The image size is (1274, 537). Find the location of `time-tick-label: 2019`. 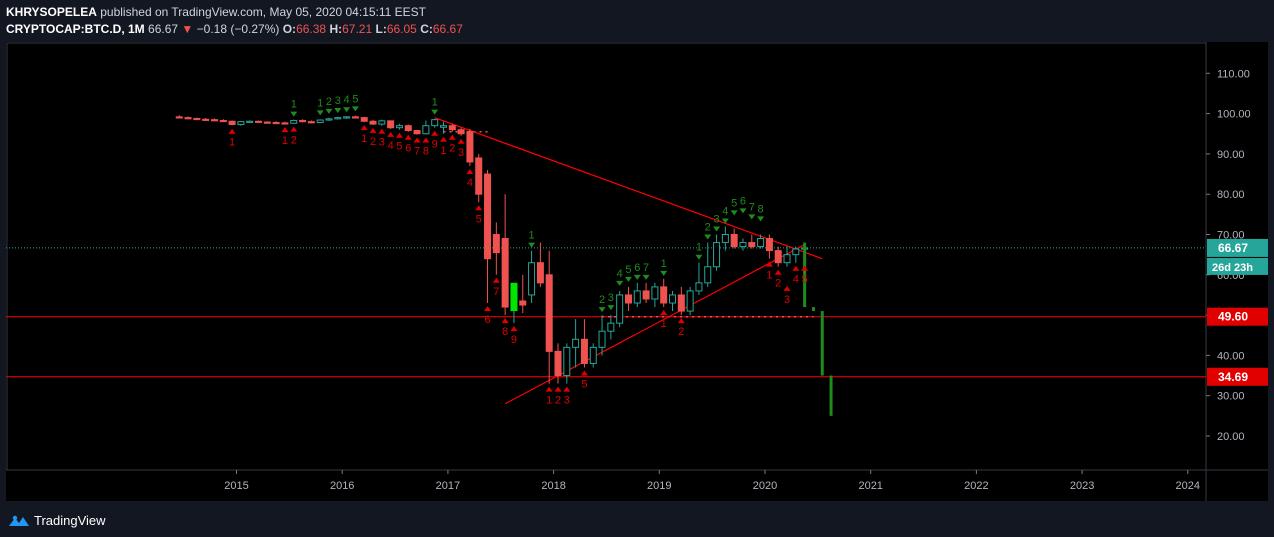

time-tick-label: 2019 is located at coordinates (659, 486).